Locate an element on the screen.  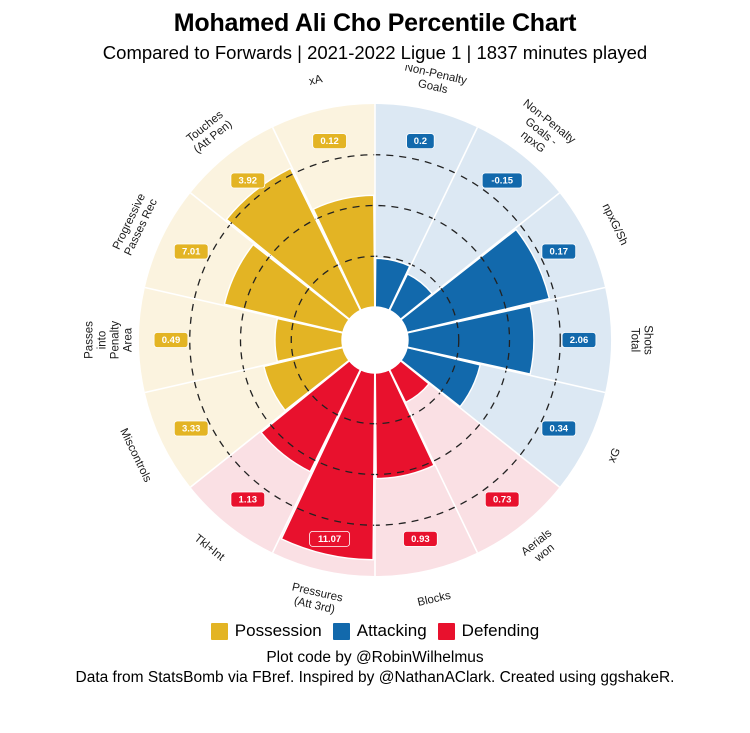
value-badge-text: 0.73 is located at coordinates (502, 500).